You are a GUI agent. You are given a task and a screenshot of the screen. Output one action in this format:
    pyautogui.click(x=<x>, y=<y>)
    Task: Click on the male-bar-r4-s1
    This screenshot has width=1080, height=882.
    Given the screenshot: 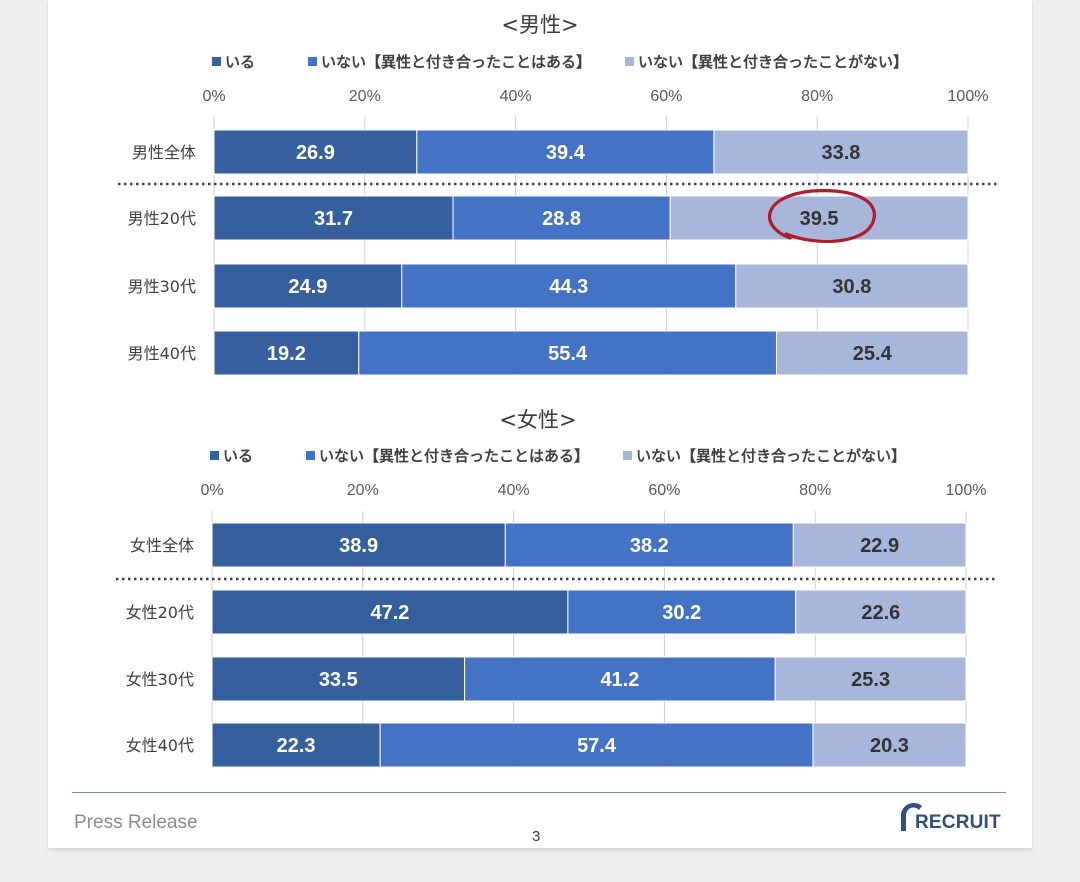 What is the action you would take?
    pyautogui.click(x=286, y=353)
    